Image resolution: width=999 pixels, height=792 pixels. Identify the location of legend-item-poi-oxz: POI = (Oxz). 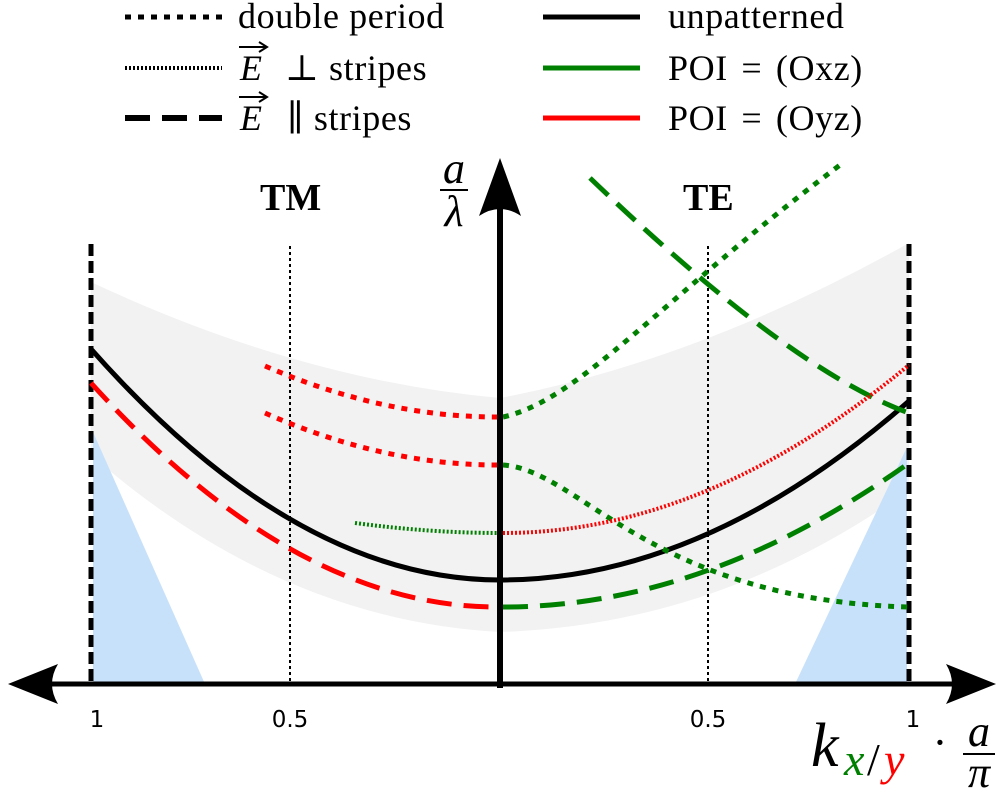
(703, 68).